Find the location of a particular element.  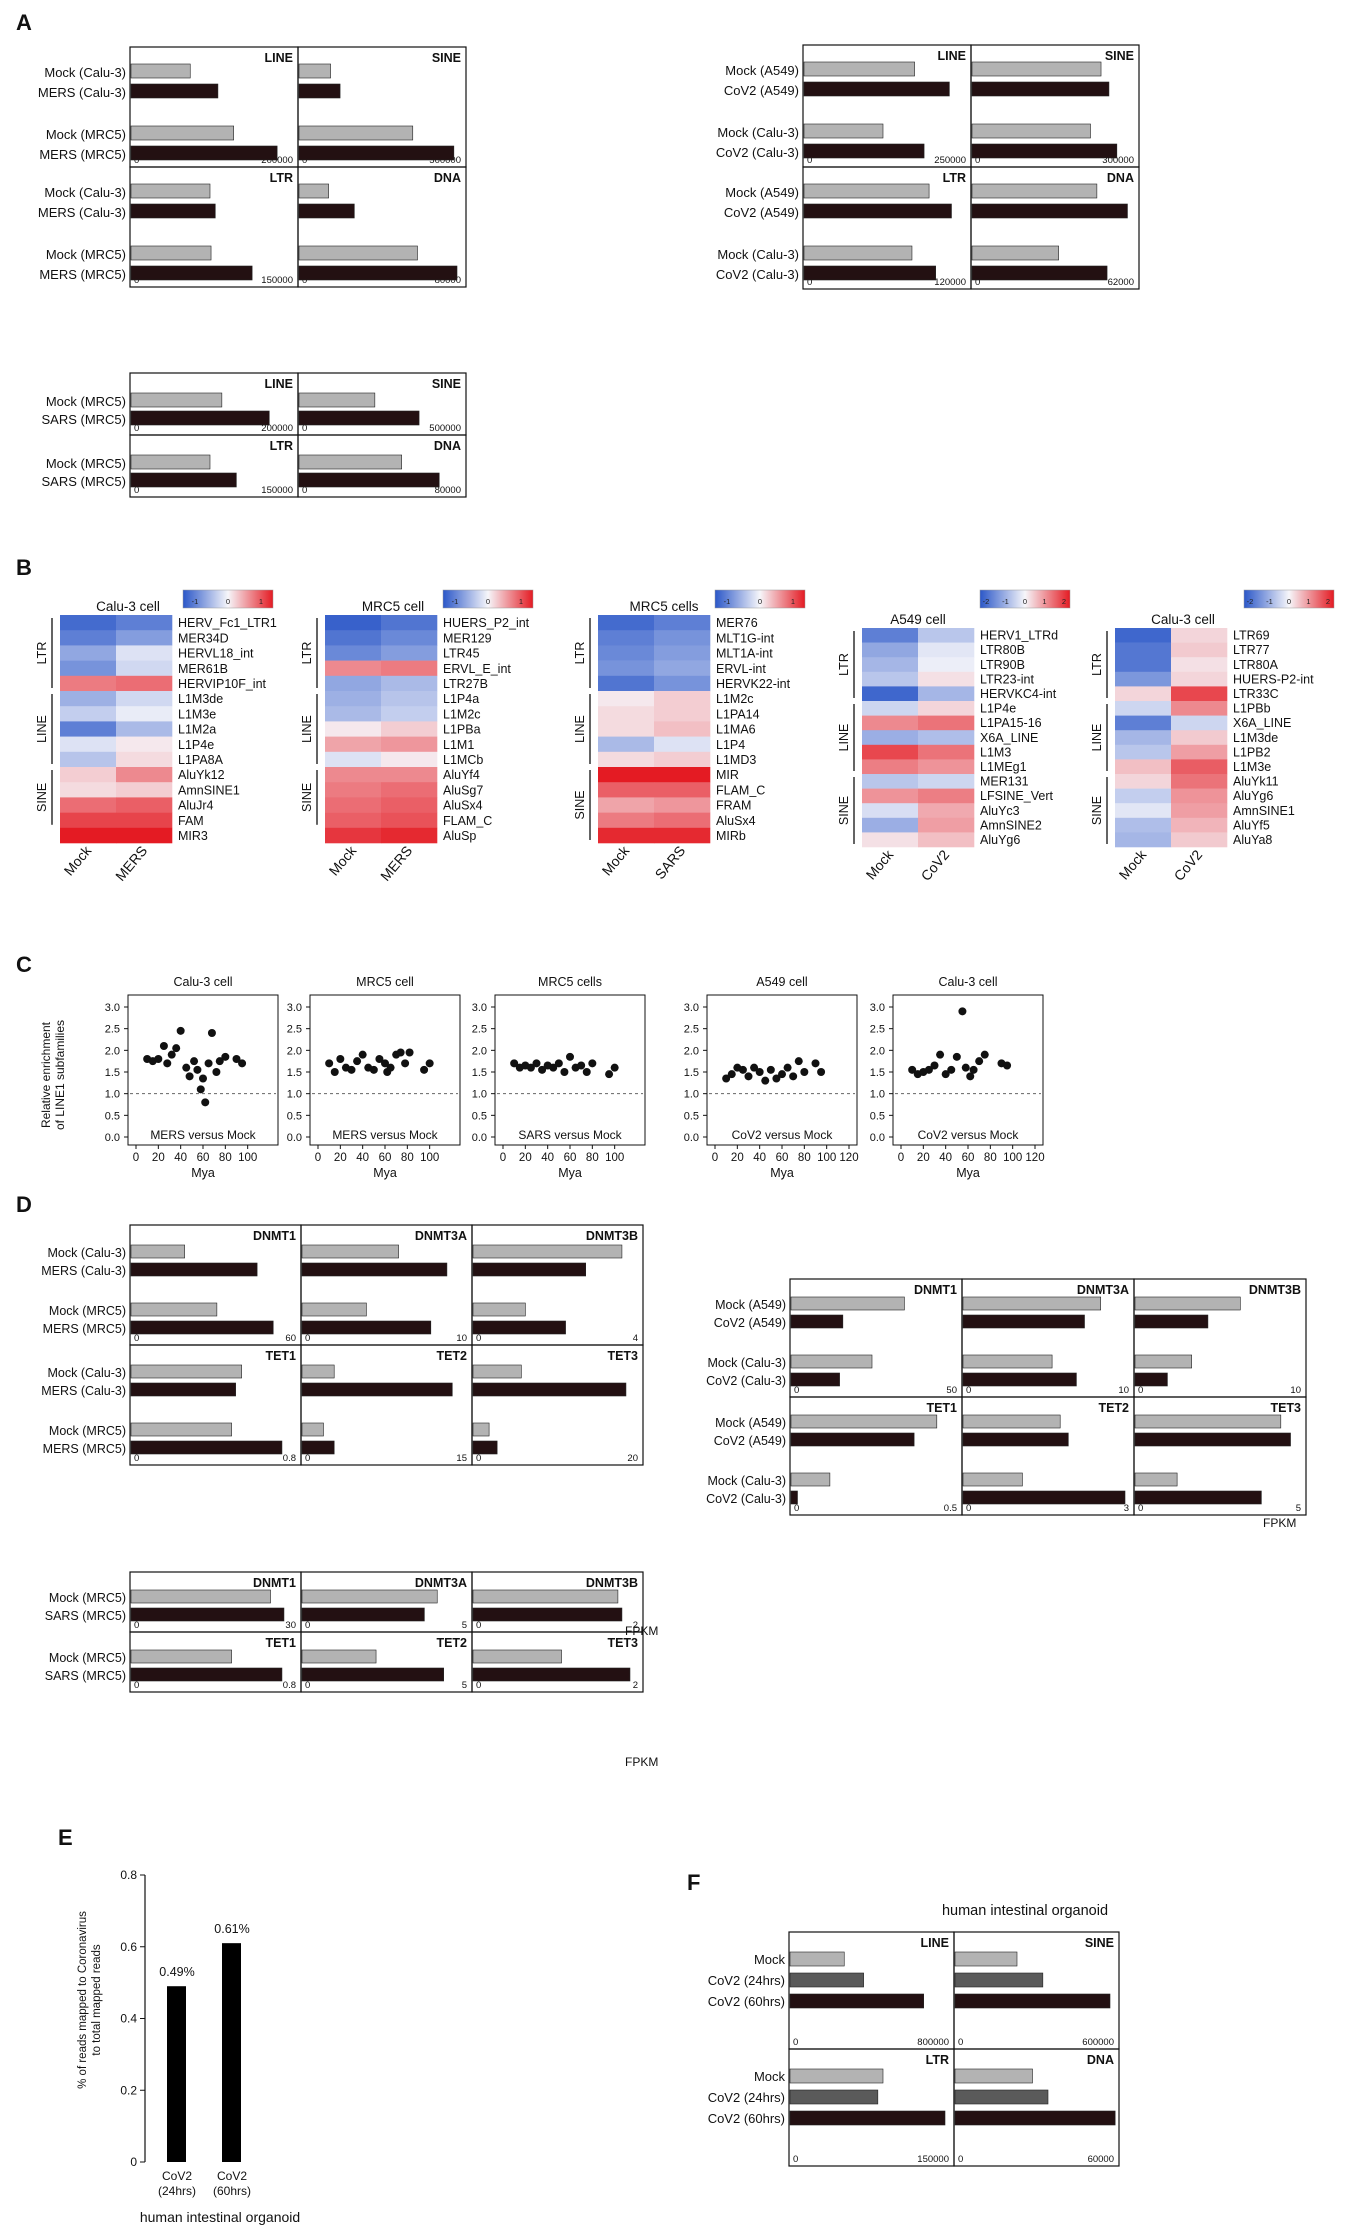

y-tick-label: 1.0 is located at coordinates (691, 1095).